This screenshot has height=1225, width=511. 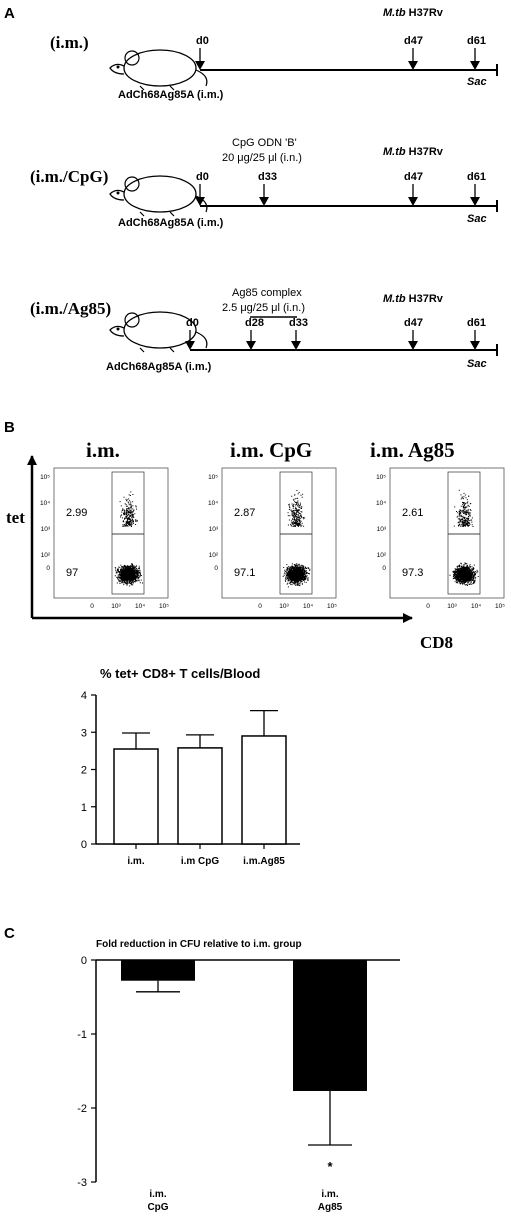 I want to click on timepoint-d61: d61, so click(x=476, y=52).